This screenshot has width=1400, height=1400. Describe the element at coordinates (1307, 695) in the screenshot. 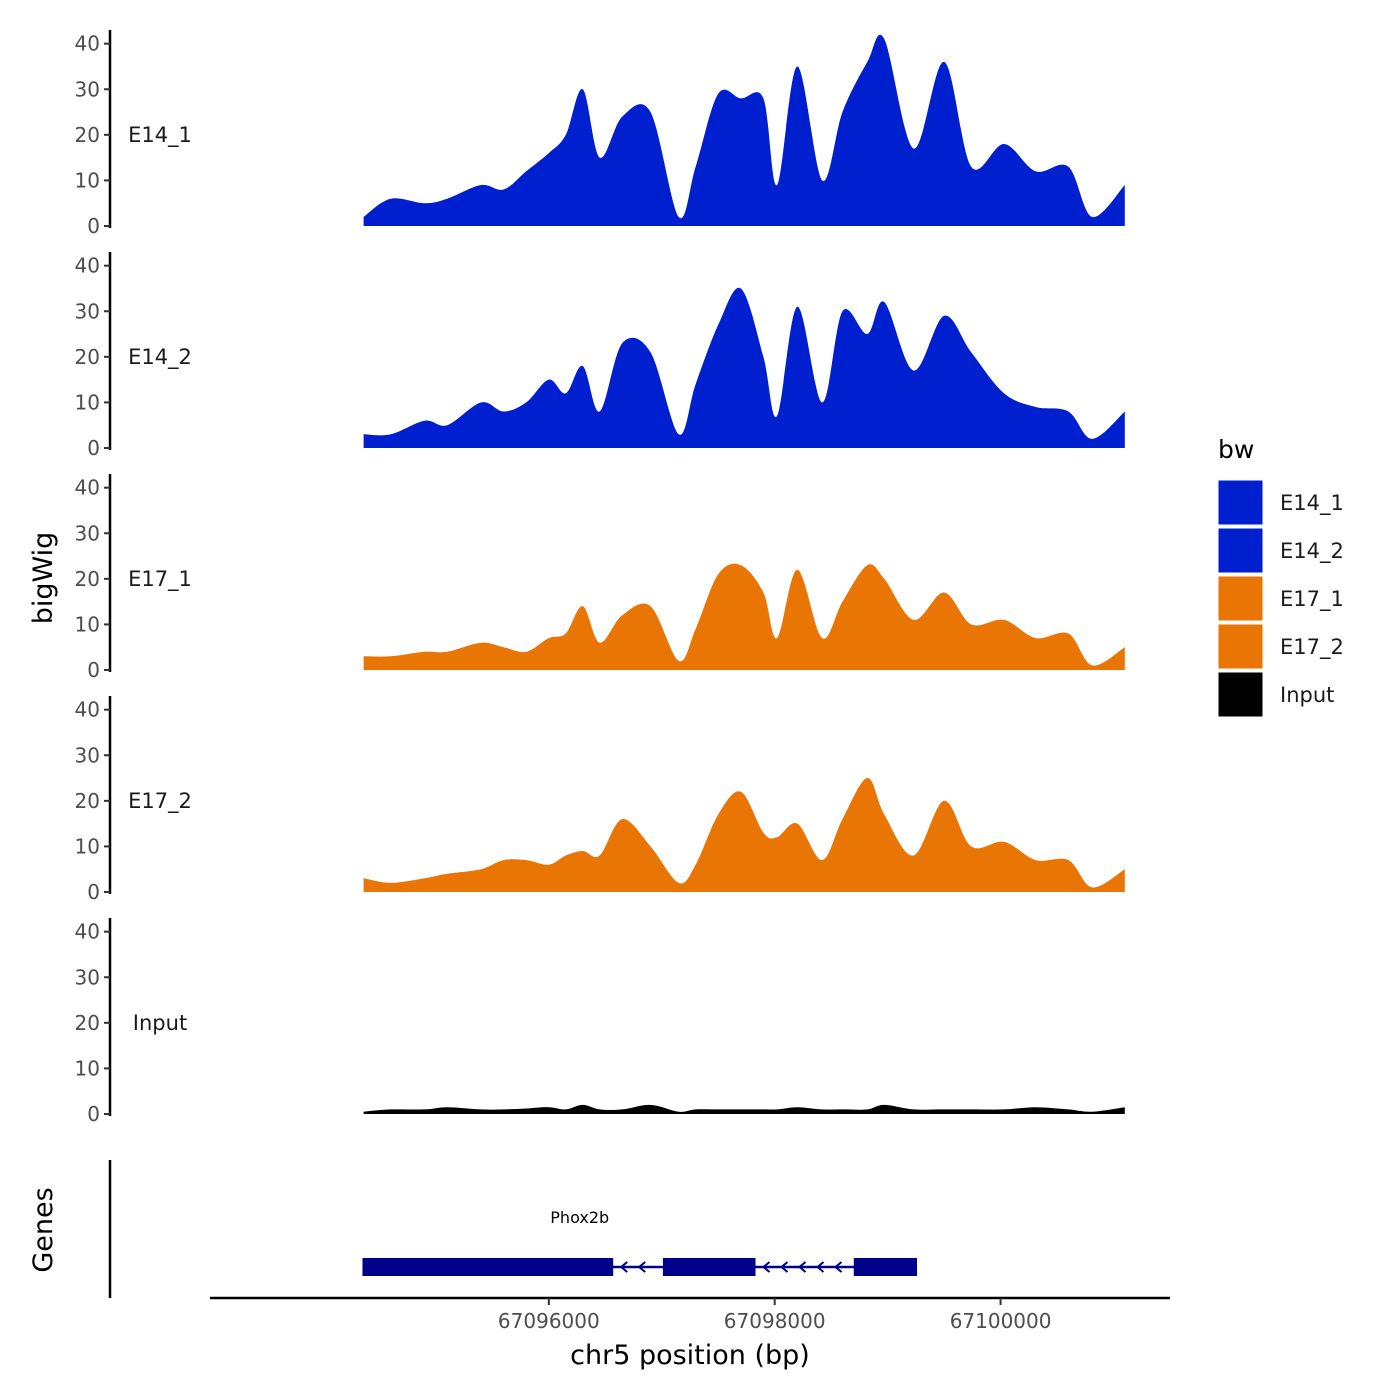

I see `legend-label-input: Input` at that location.